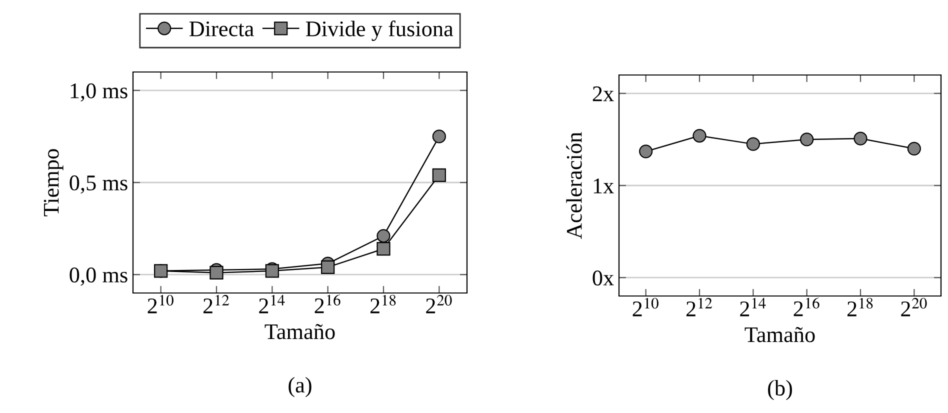  What do you see at coordinates (221, 28) in the screenshot?
I see `legend-label: Directa` at bounding box center [221, 28].